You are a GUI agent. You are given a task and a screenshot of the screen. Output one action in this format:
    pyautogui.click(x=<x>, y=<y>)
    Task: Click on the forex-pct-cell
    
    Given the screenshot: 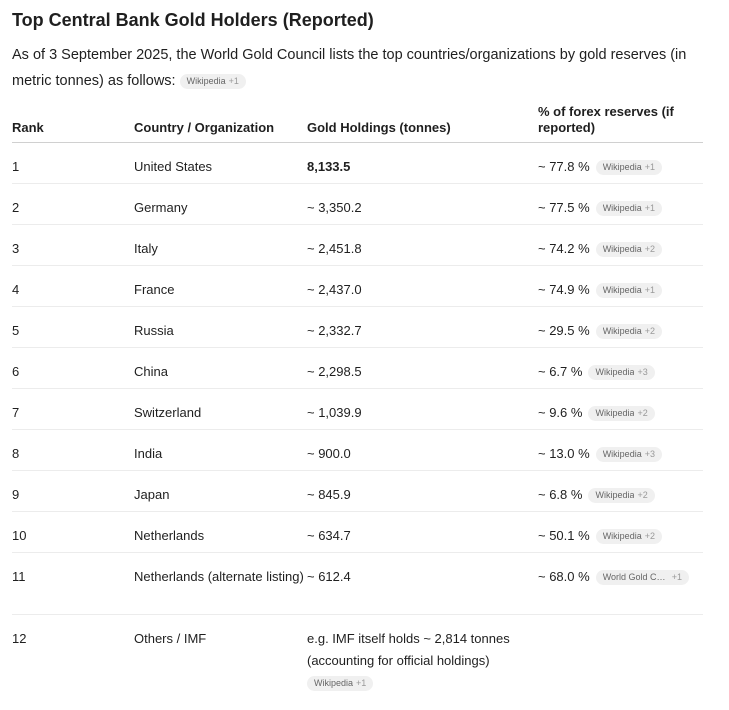 What is the action you would take?
    pyautogui.click(x=620, y=657)
    